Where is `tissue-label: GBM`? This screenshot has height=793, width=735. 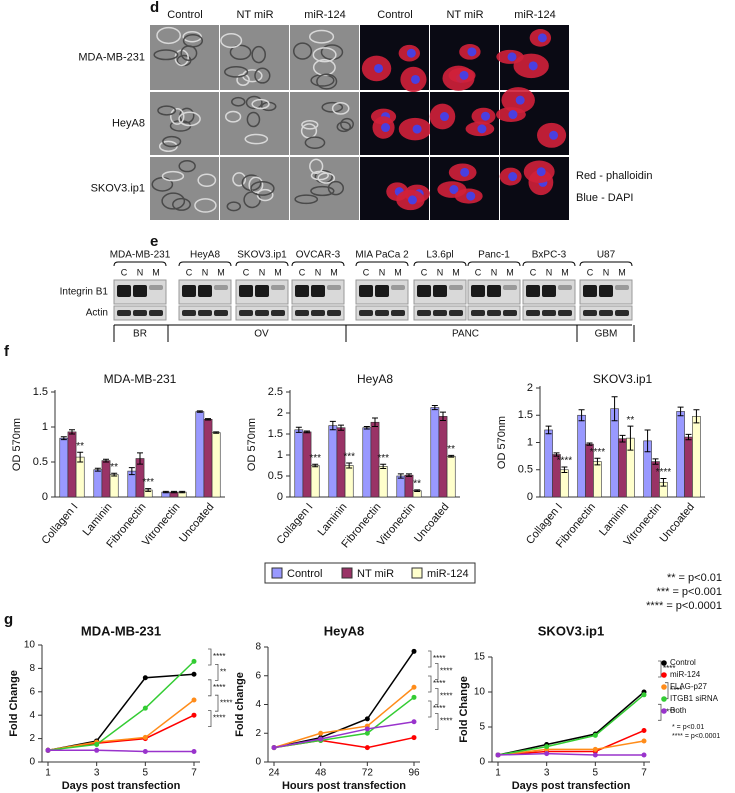 tissue-label: GBM is located at coordinates (606, 334).